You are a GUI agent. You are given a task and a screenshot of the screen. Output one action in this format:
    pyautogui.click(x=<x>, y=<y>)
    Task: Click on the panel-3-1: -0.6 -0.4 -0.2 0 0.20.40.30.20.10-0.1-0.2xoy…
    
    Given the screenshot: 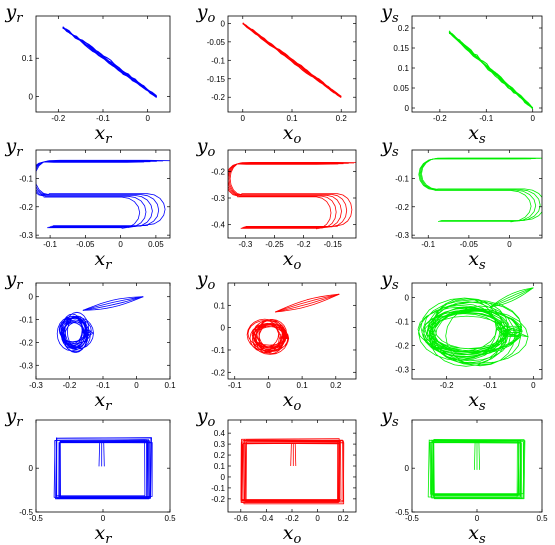 What is the action you would take?
    pyautogui.click(x=276, y=475)
    